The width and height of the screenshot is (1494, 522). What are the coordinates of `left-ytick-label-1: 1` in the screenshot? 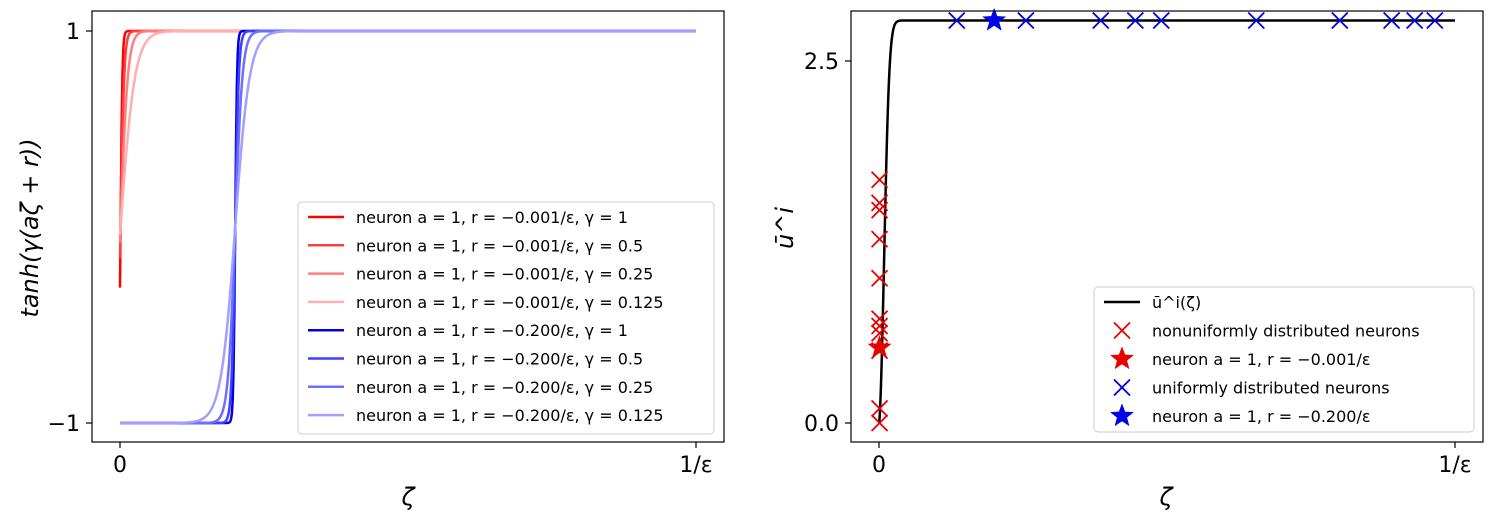 It's located at (73, 32).